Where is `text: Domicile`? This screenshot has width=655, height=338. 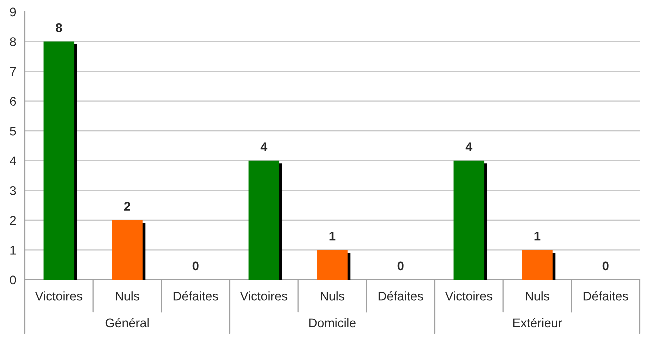
text: Domicile is located at coordinates (333, 323).